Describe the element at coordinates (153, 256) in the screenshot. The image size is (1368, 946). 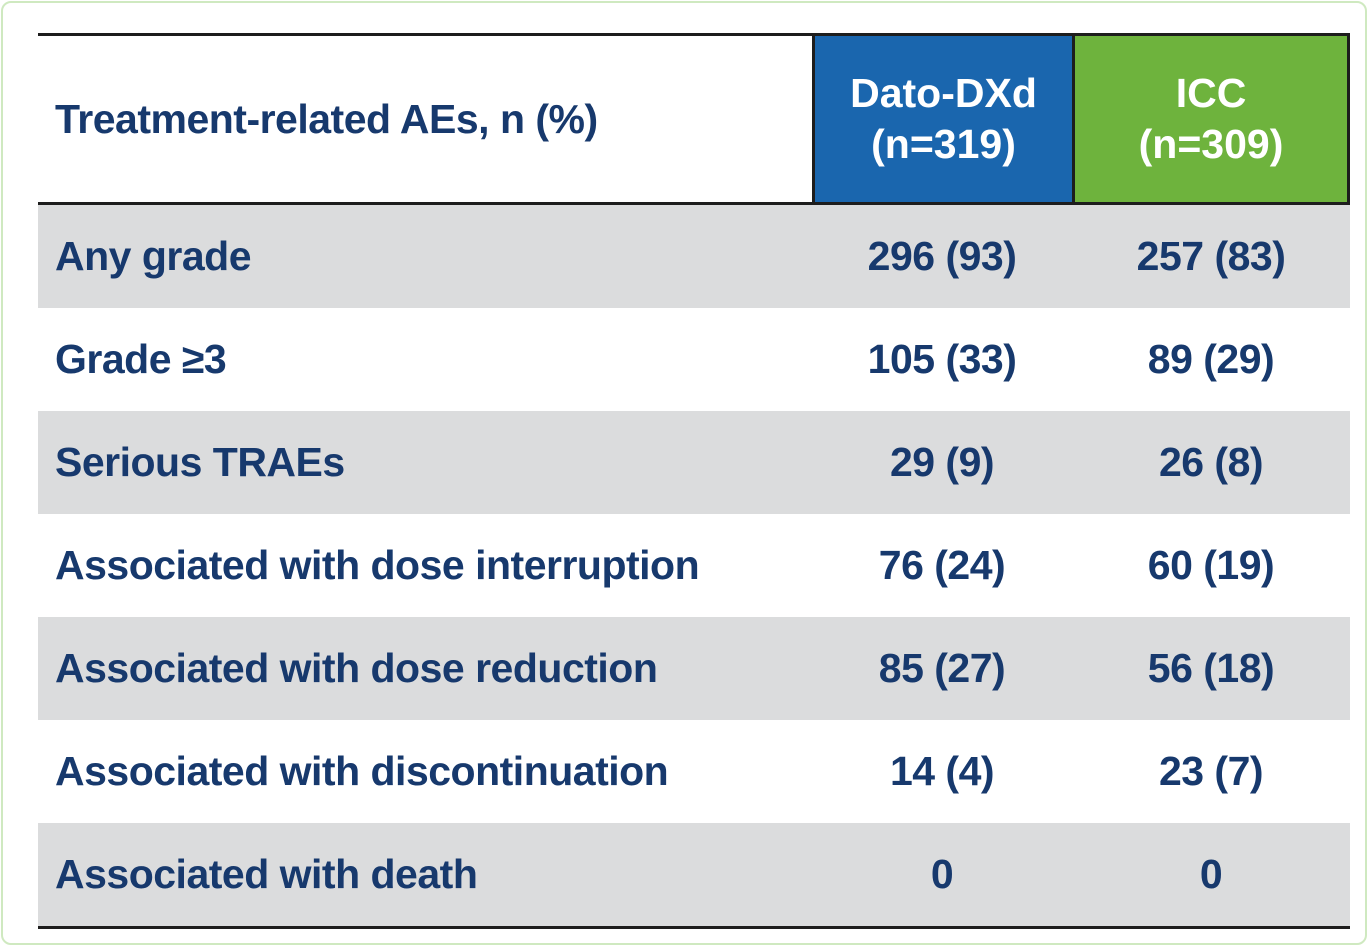
I see `row-label: Any grade` at that location.